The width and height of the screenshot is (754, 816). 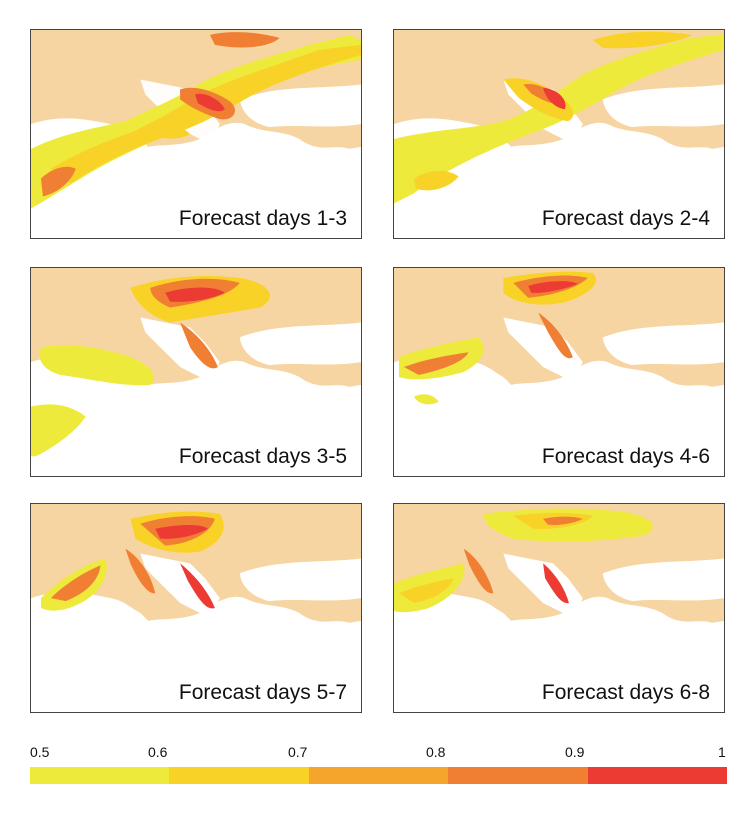 What do you see at coordinates (559, 608) in the screenshot?
I see `map-panel-6: Forecast days 6-8` at bounding box center [559, 608].